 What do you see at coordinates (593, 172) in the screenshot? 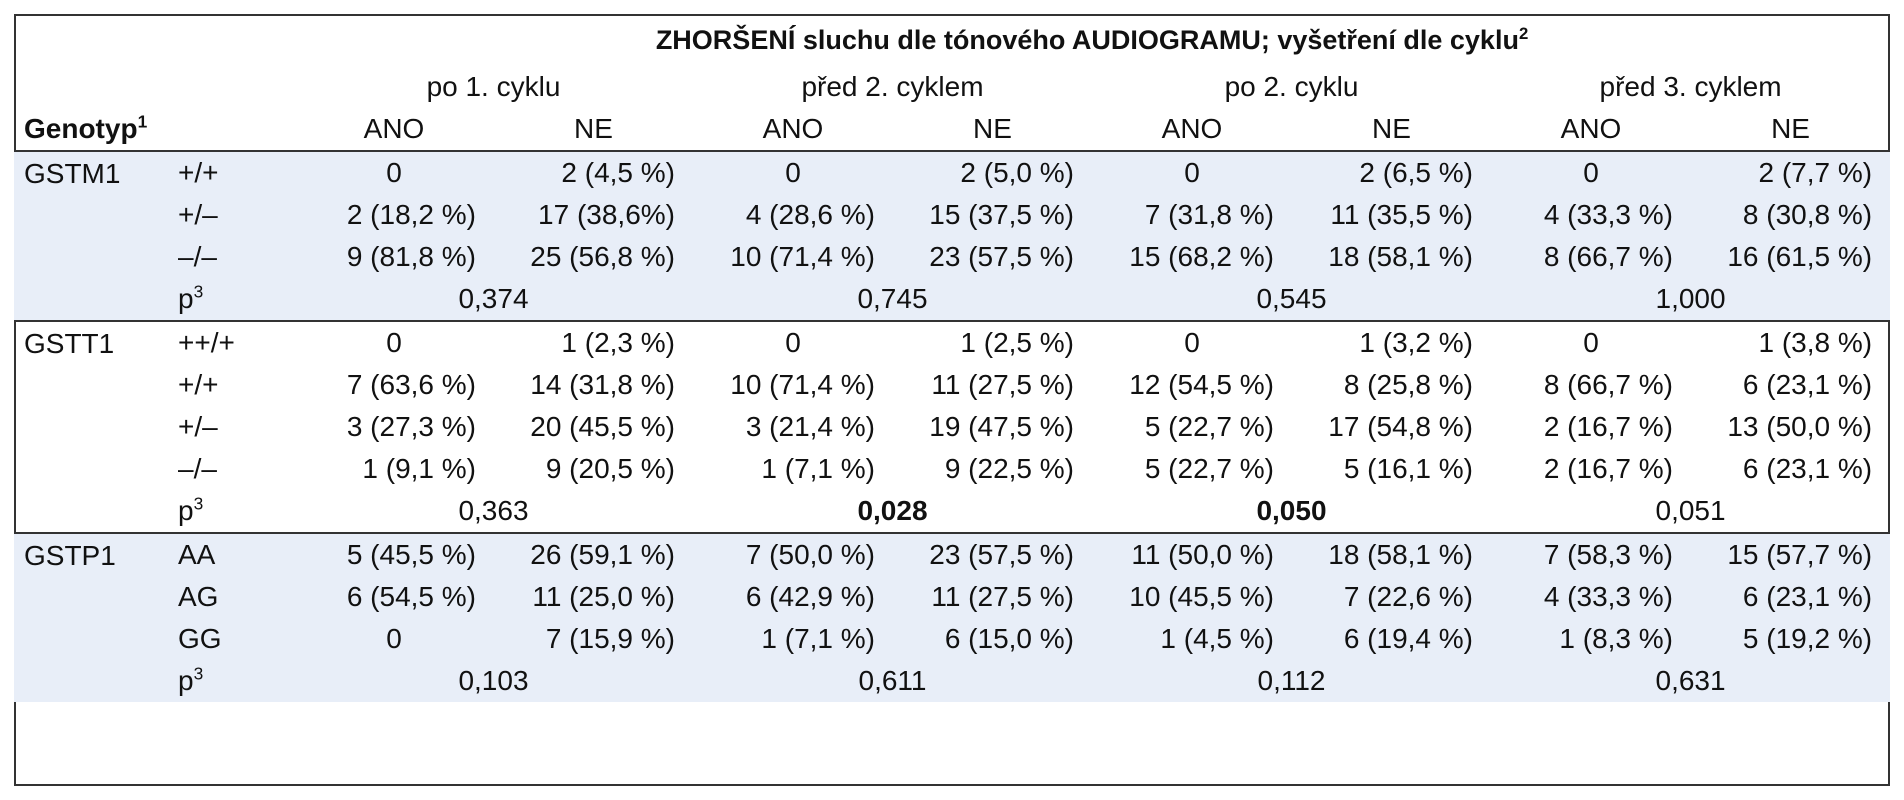
I see `ne-value: 2 (4,5 %)` at bounding box center [593, 172].